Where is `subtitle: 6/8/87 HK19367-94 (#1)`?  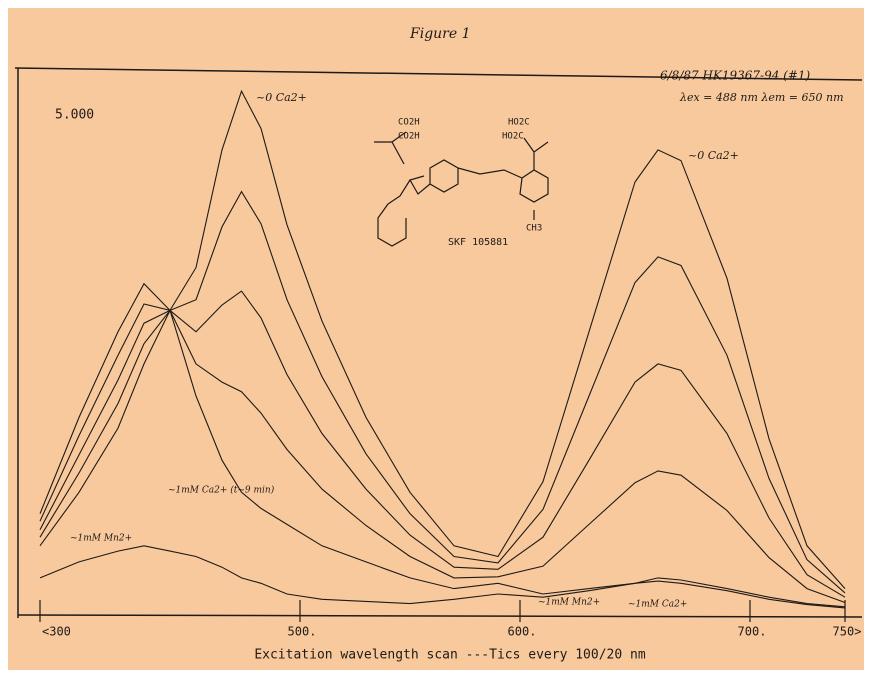 subtitle: 6/8/87 HK19367-94 (#1) is located at coordinates (735, 76).